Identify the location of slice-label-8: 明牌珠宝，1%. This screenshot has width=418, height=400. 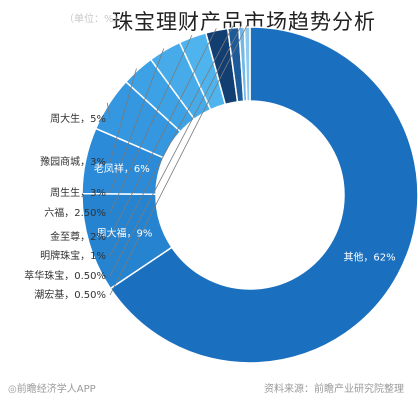
(73, 255).